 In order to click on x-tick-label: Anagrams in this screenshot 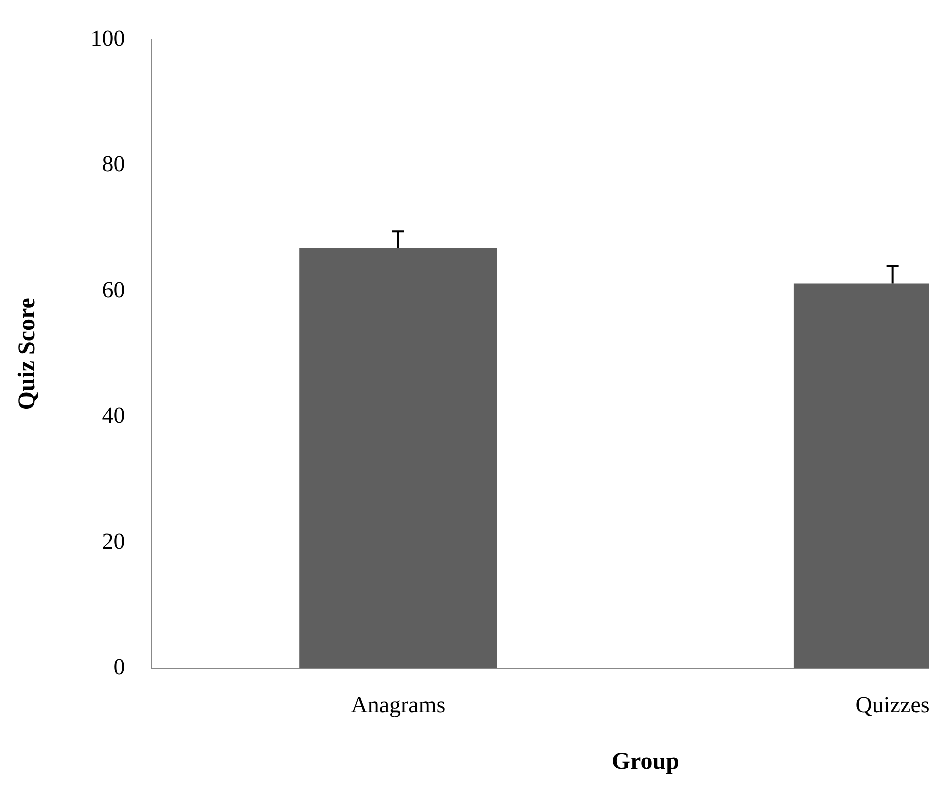, I will do `click(398, 705)`.